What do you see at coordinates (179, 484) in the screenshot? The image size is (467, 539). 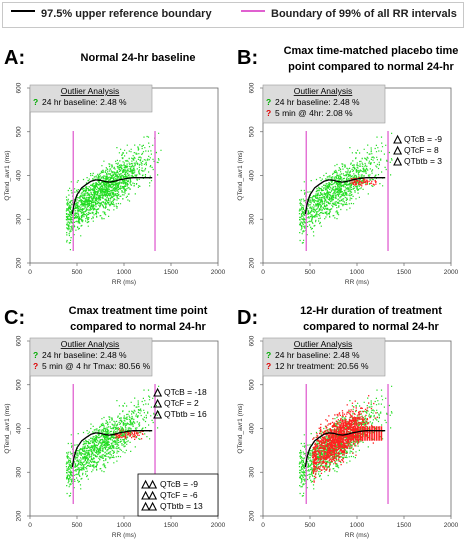 I see `qt-change-2: QTcB = -9` at bounding box center [179, 484].